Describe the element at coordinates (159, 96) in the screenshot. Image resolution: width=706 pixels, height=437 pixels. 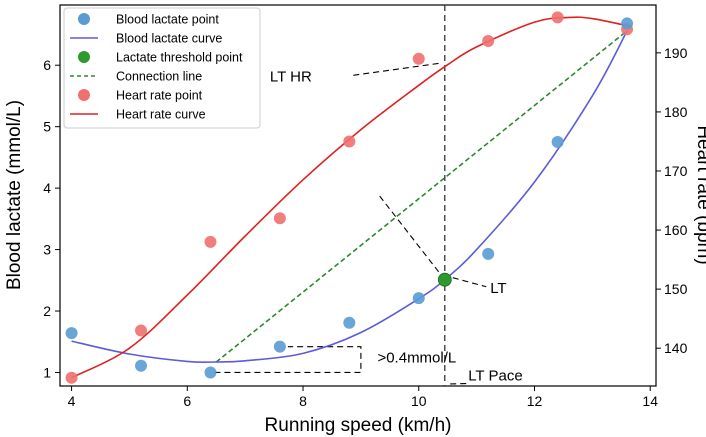
I see `legend-label: Heart rate point` at that location.